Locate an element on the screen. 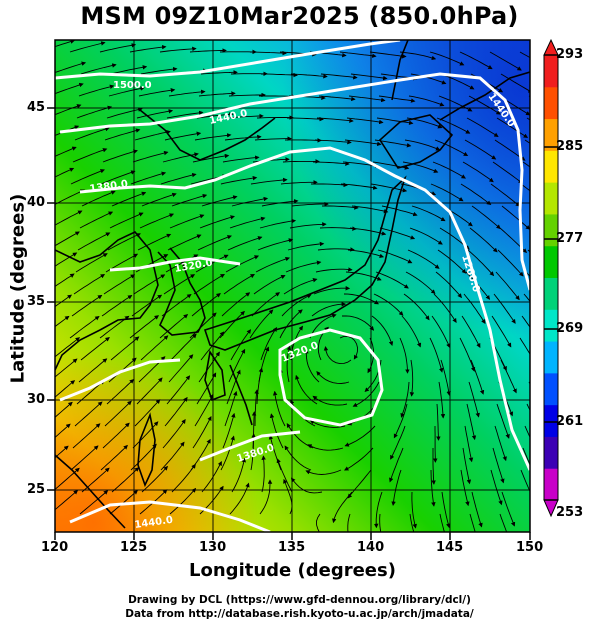 Image resolution: width=599 pixels, height=625 pixels. contour-label: 1380.0 is located at coordinates (109, 187).